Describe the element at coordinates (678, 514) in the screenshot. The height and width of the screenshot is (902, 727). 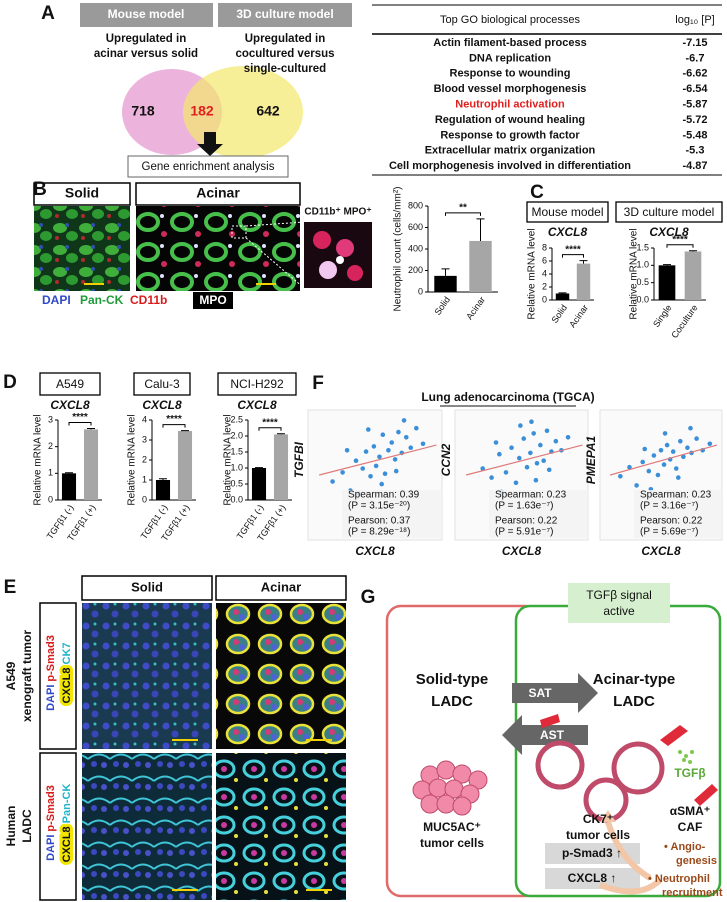
I see `stats-bg` at that location.